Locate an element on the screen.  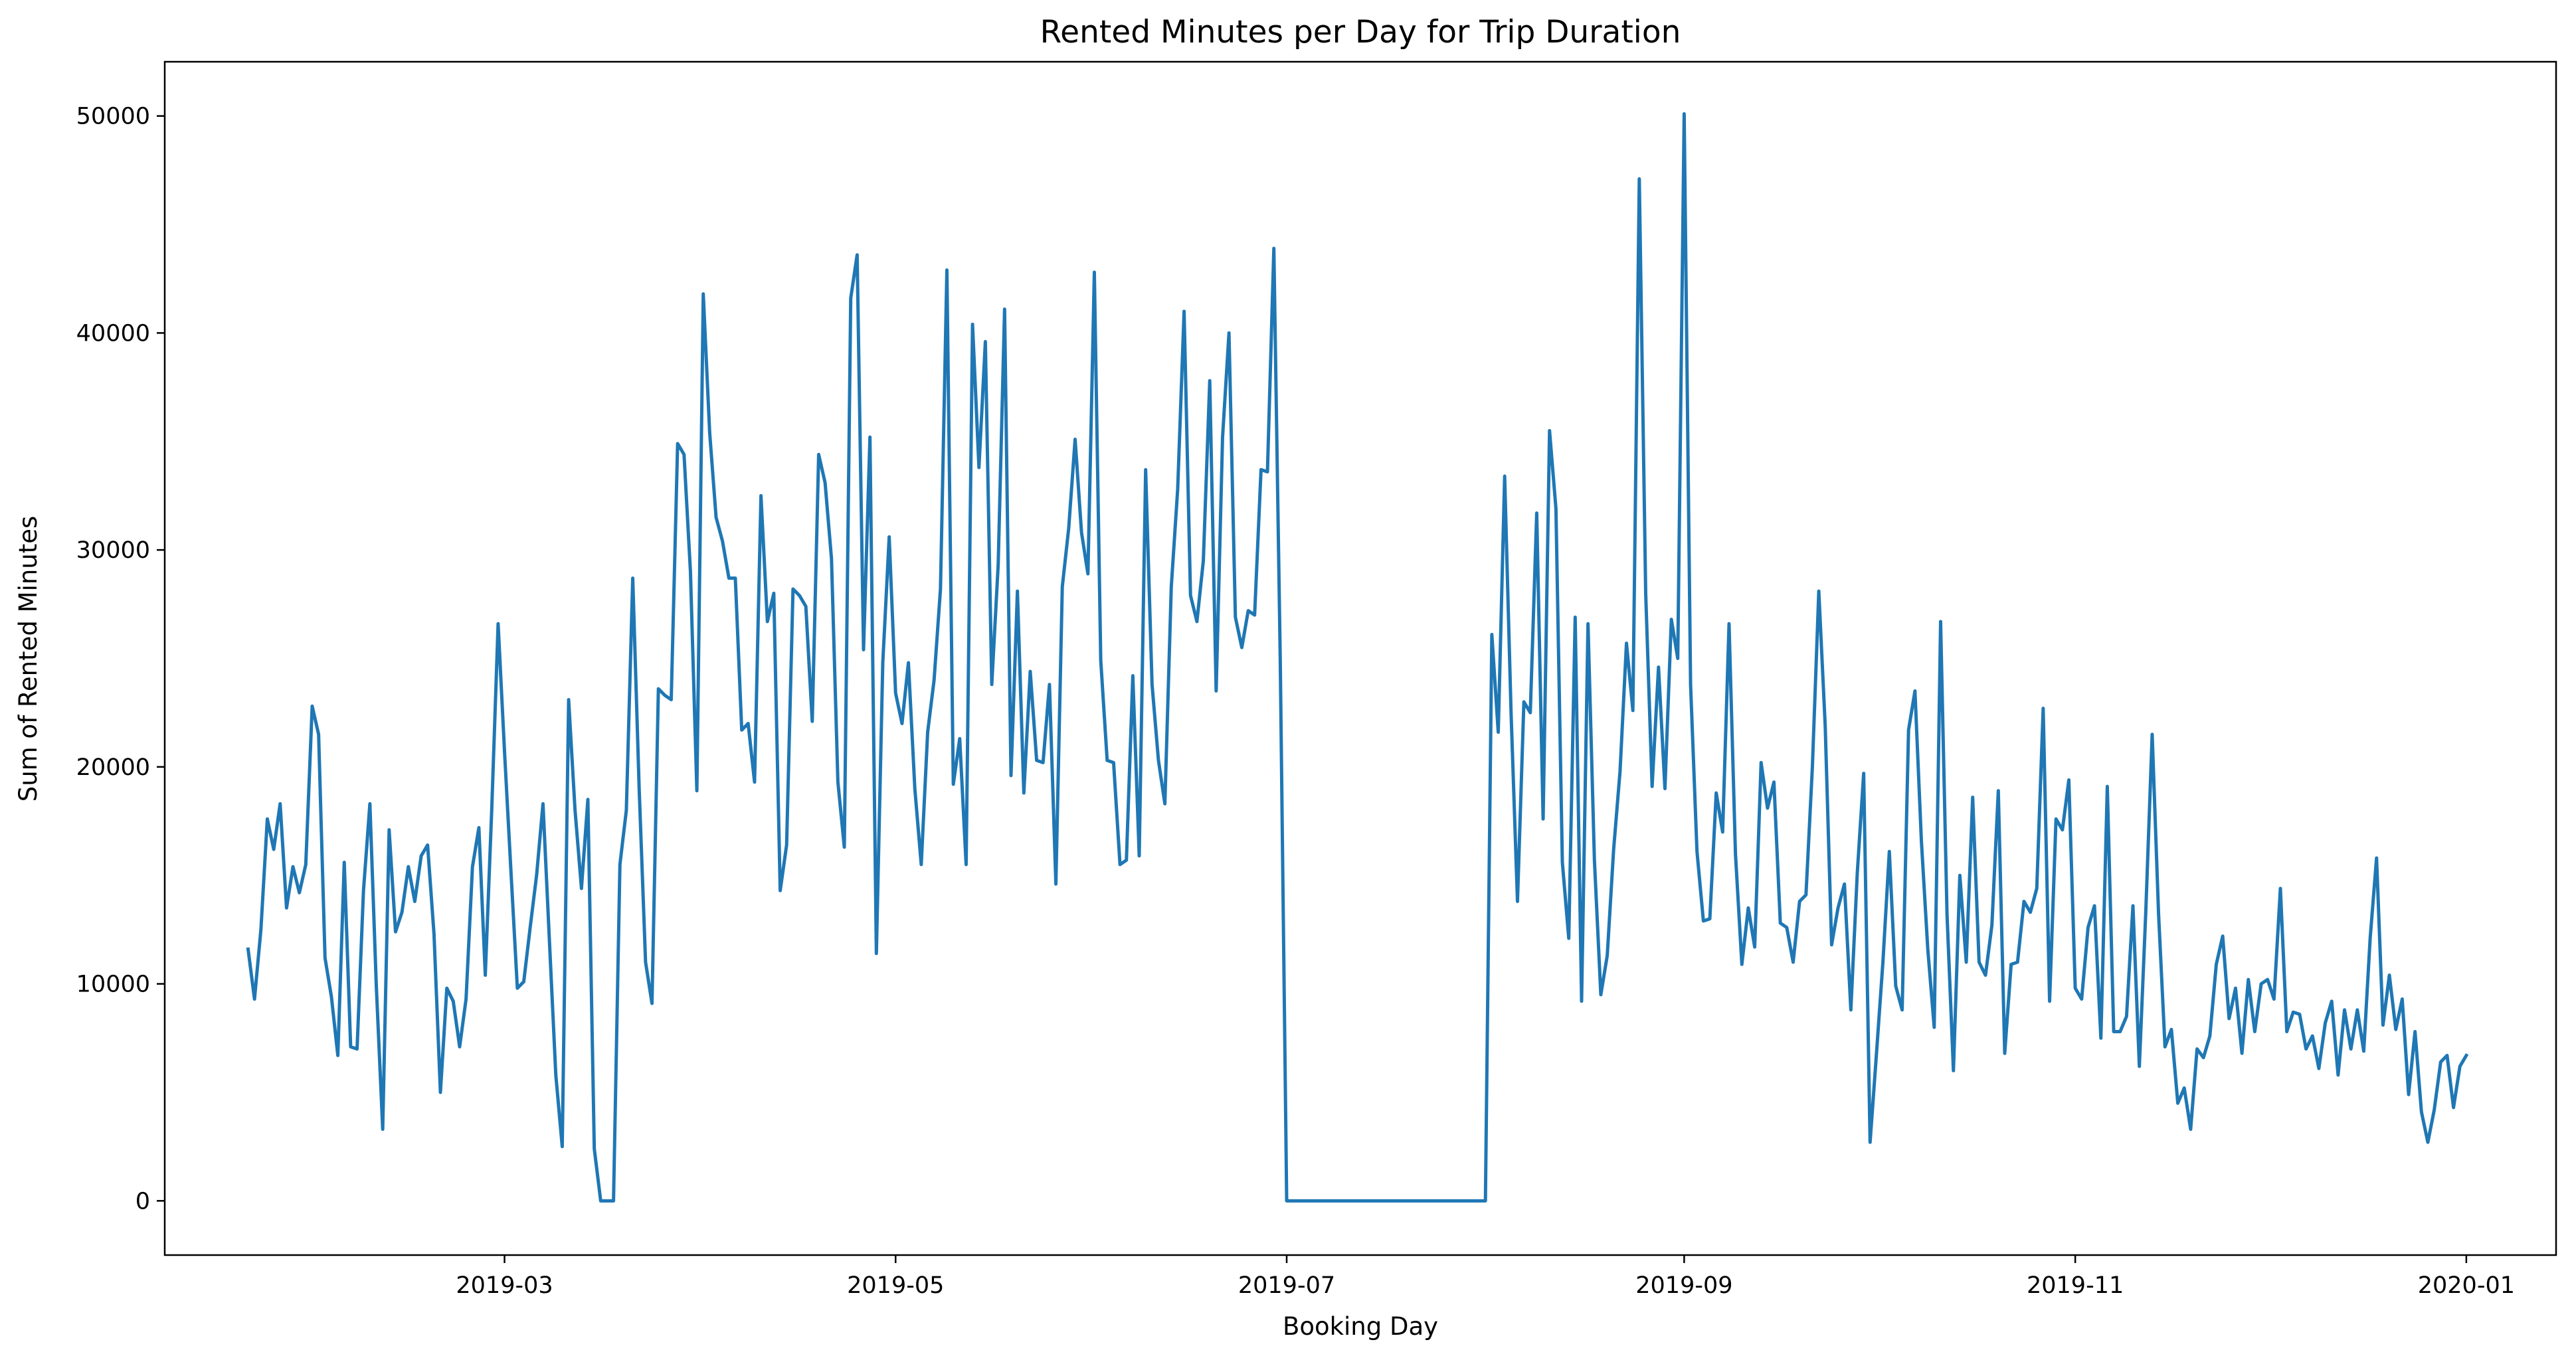
y-tick-label: 50000 is located at coordinates (113, 117).